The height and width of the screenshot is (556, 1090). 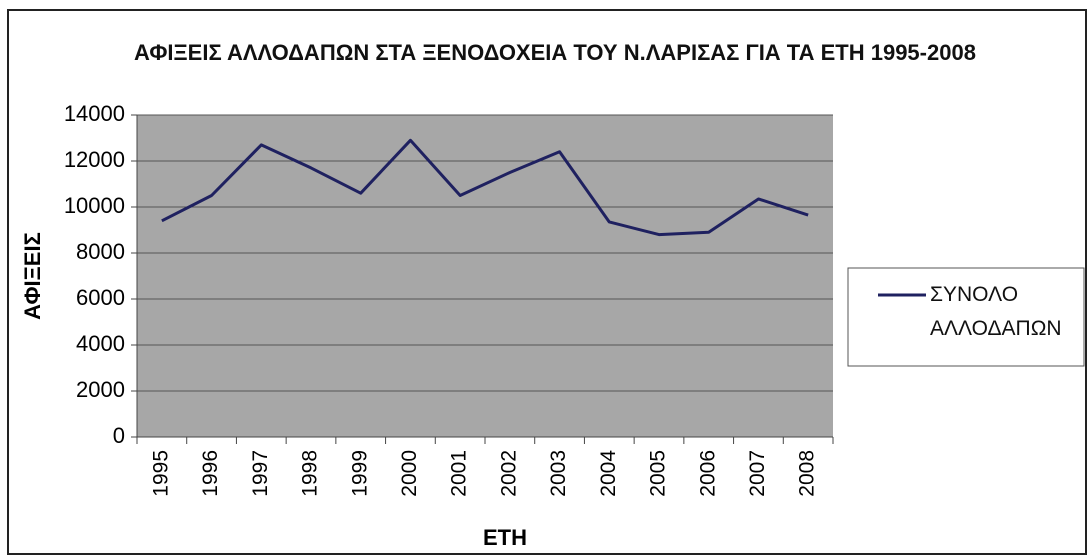 I want to click on x-tick-label: 1996, so click(x=210, y=473).